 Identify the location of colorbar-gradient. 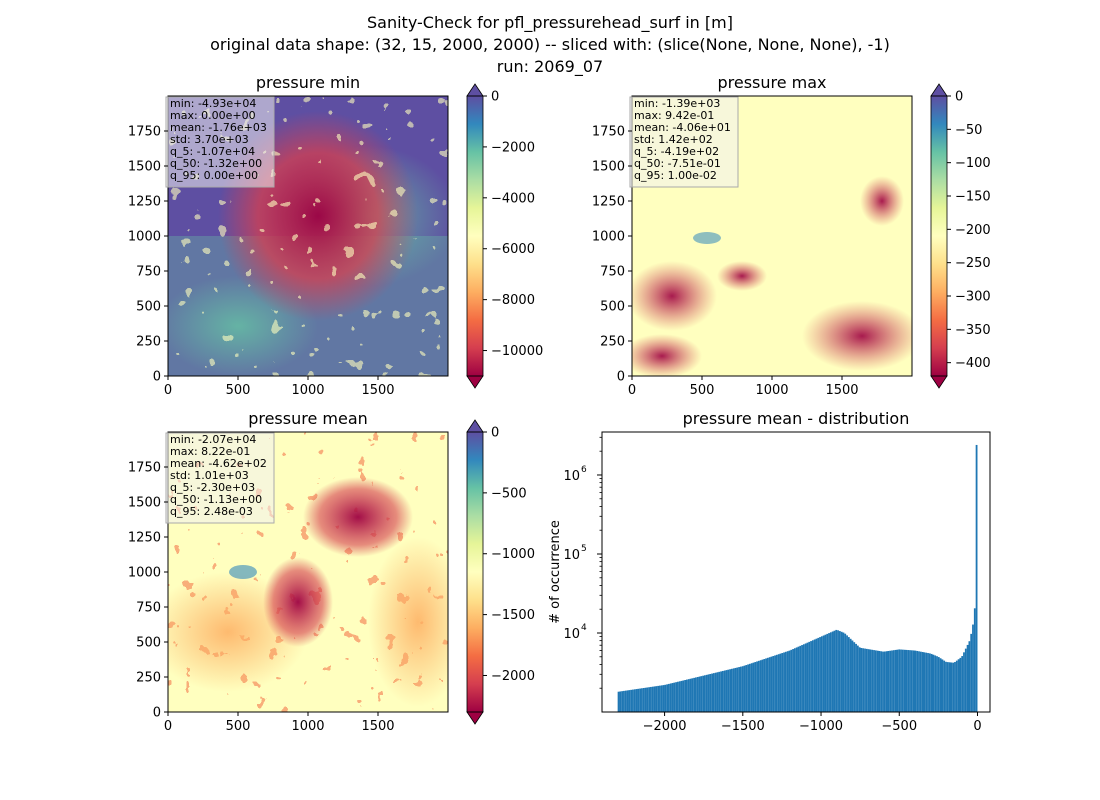
(475, 236).